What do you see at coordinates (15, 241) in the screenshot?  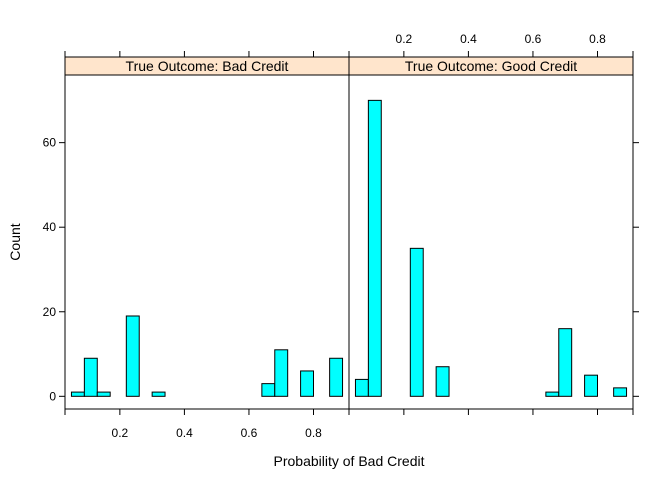 I see `y-axis-title: Count` at bounding box center [15, 241].